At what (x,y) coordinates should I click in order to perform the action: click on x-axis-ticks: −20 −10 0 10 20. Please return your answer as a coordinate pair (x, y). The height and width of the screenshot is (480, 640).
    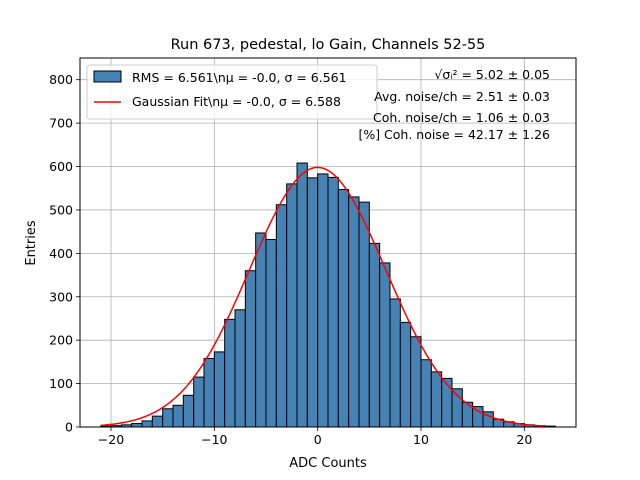
    Looking at the image, I should click on (315, 437).